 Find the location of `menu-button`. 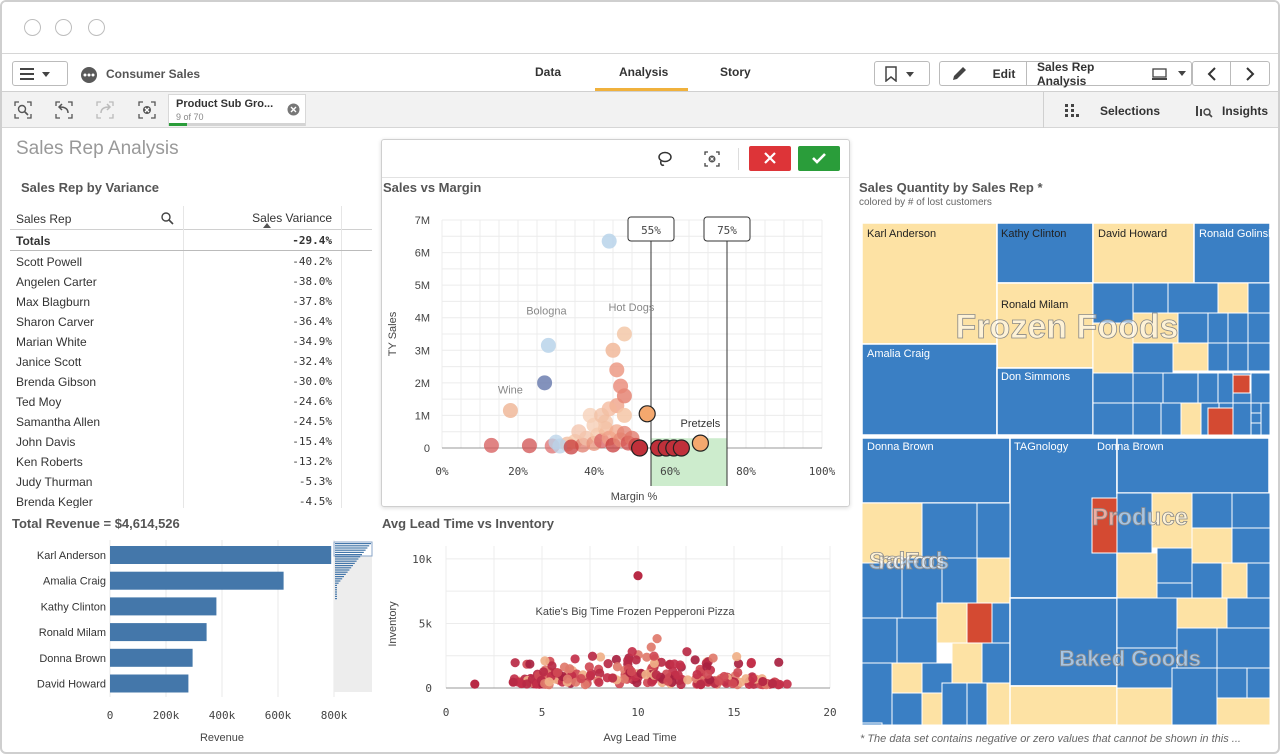

menu-button is located at coordinates (40, 73).